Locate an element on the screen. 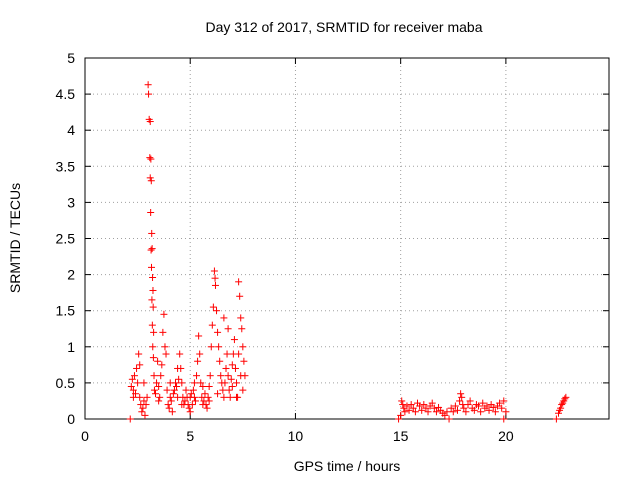 This screenshot has width=640, height=480. y-tick-label: 4.5 is located at coordinates (66, 94).